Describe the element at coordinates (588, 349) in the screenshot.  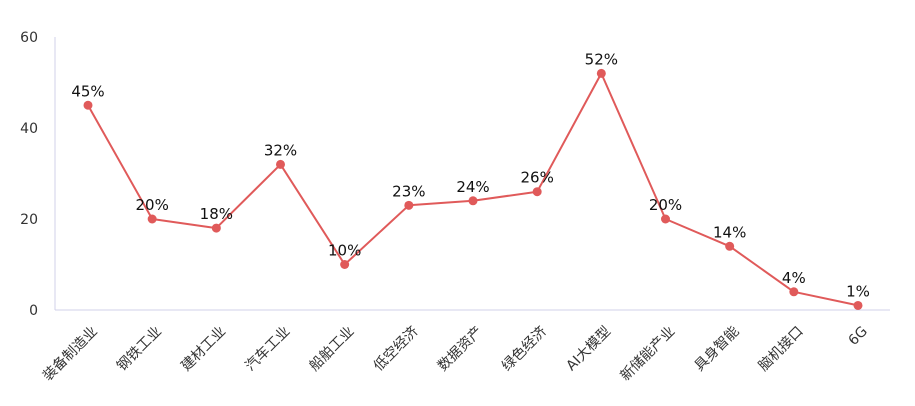
I see `x-tick-label: AI大模型` at that location.